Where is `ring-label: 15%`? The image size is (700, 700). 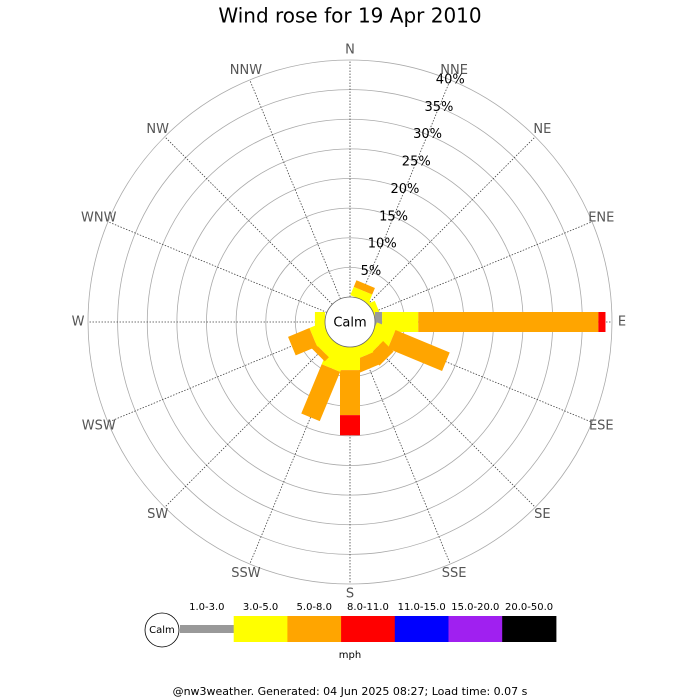 ring-label: 15% is located at coordinates (393, 216).